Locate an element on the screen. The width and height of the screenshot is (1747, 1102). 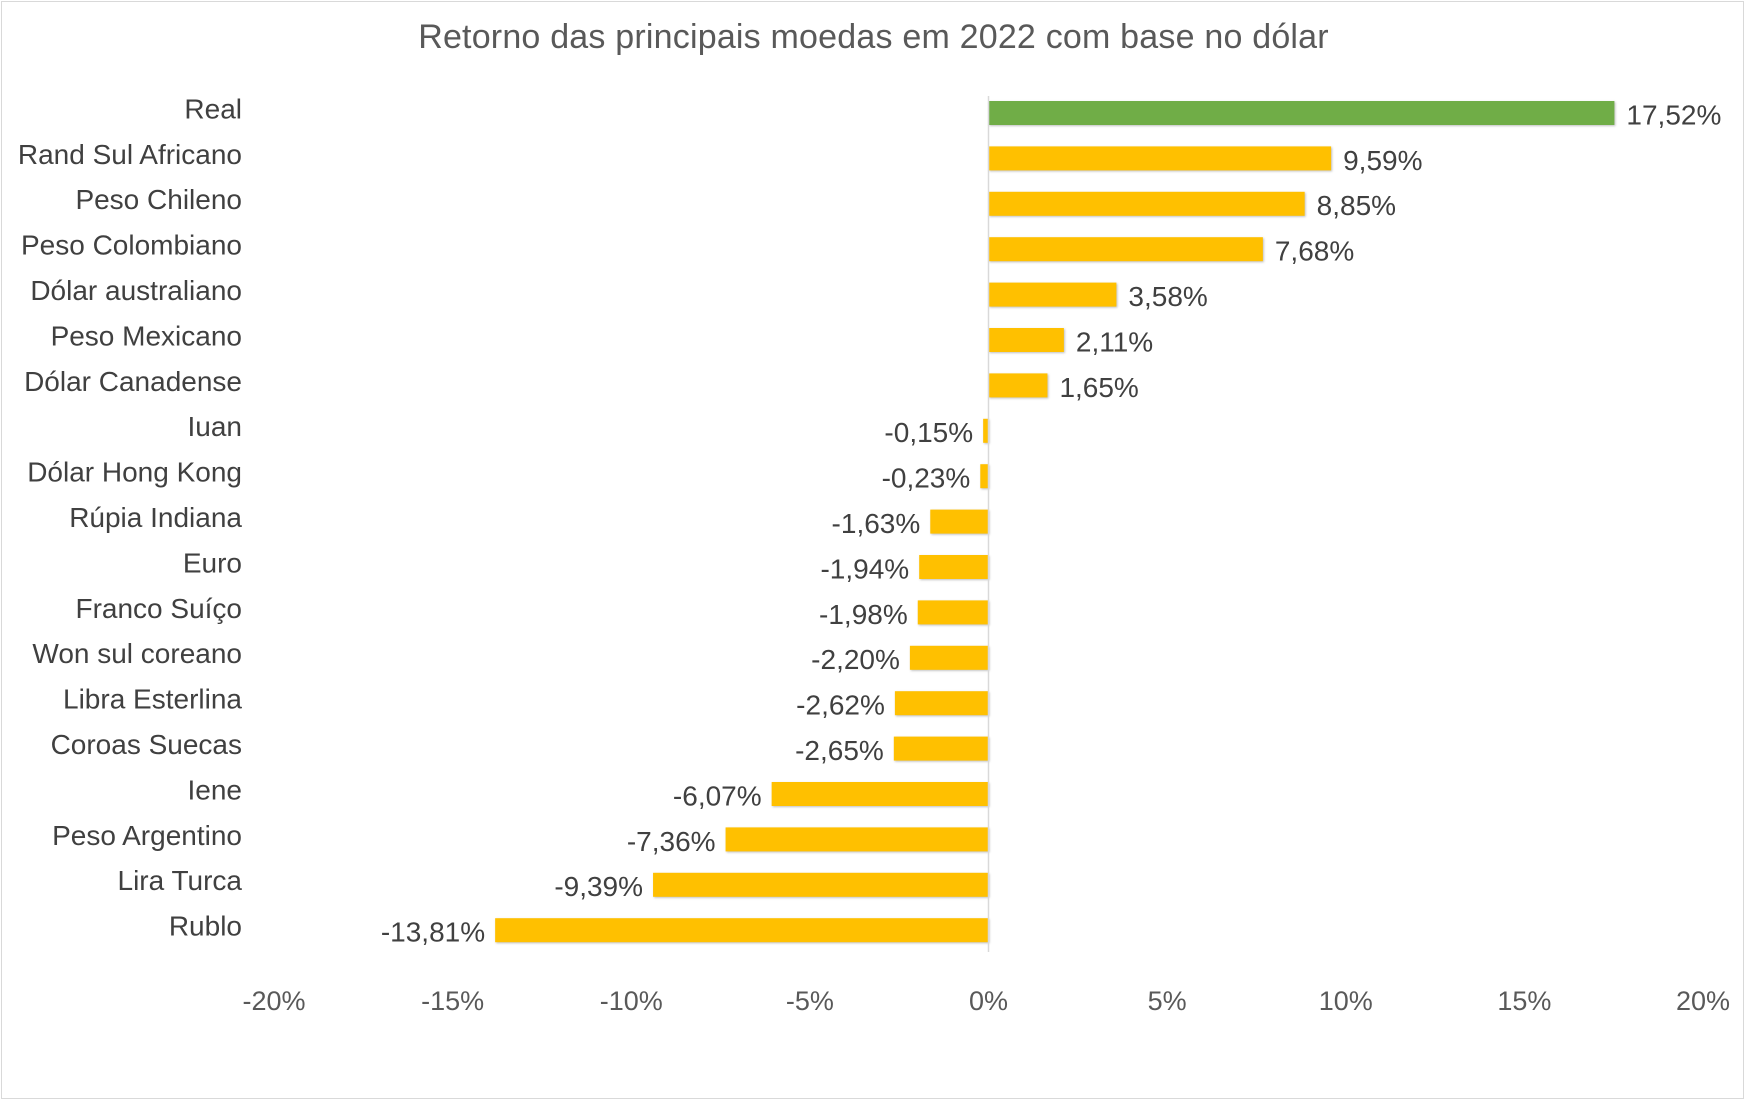
x-tick-label: 5% is located at coordinates (1167, 1001).